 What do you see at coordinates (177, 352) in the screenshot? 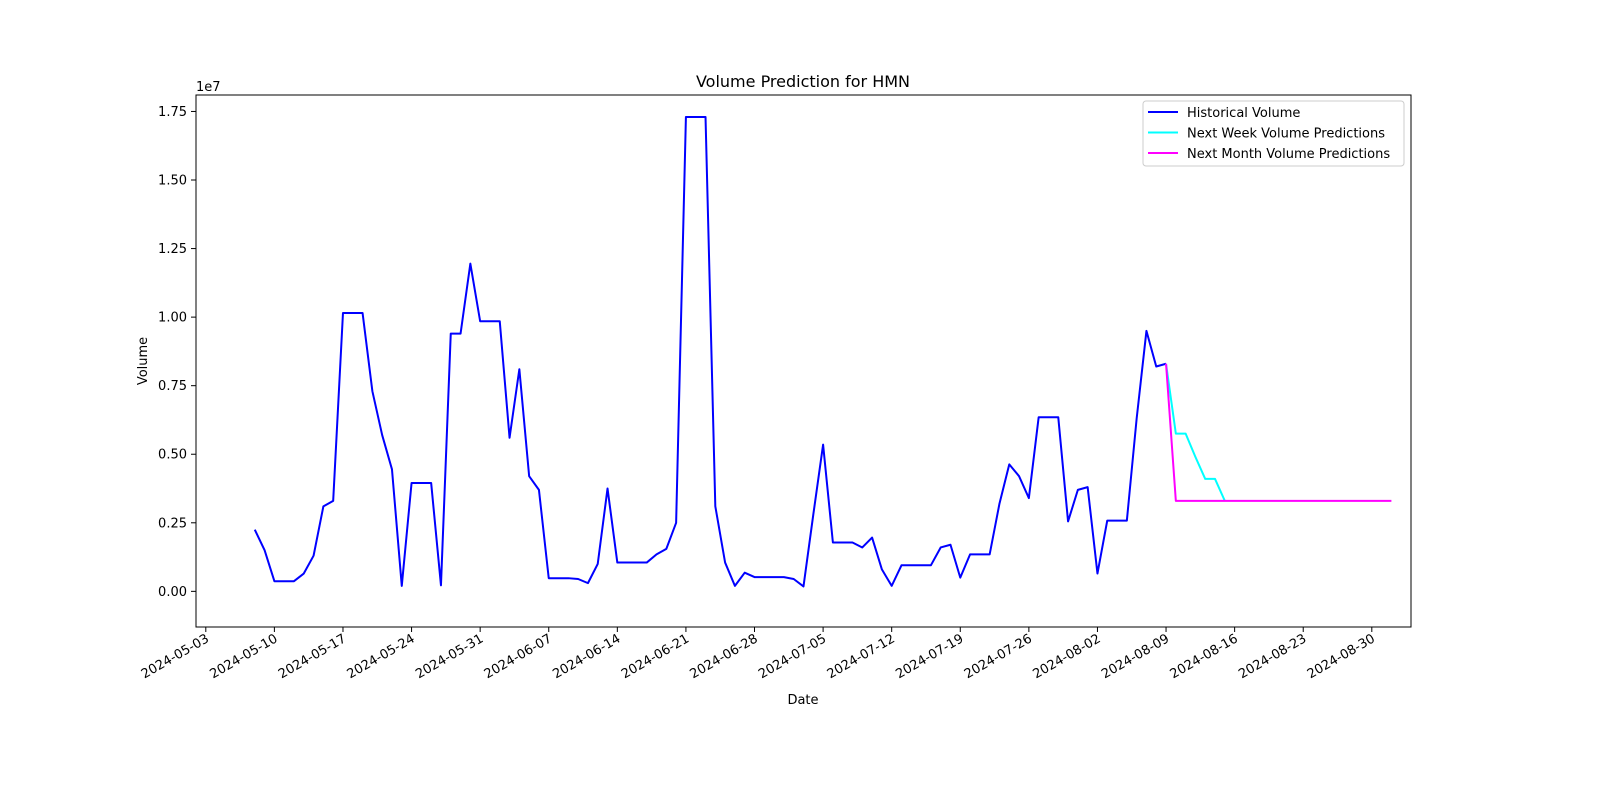
I see `y-axis-ticks: 0.00 0.25 0.50 0.75 1.00 1.25 1.50 1.75` at bounding box center [177, 352].